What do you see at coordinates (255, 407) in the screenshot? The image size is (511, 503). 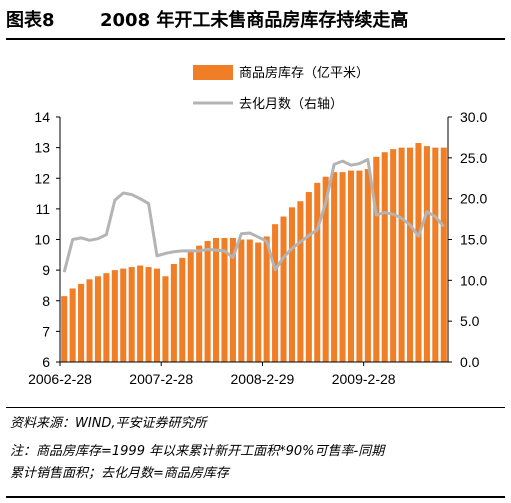 I see `source-rule` at bounding box center [255, 407].